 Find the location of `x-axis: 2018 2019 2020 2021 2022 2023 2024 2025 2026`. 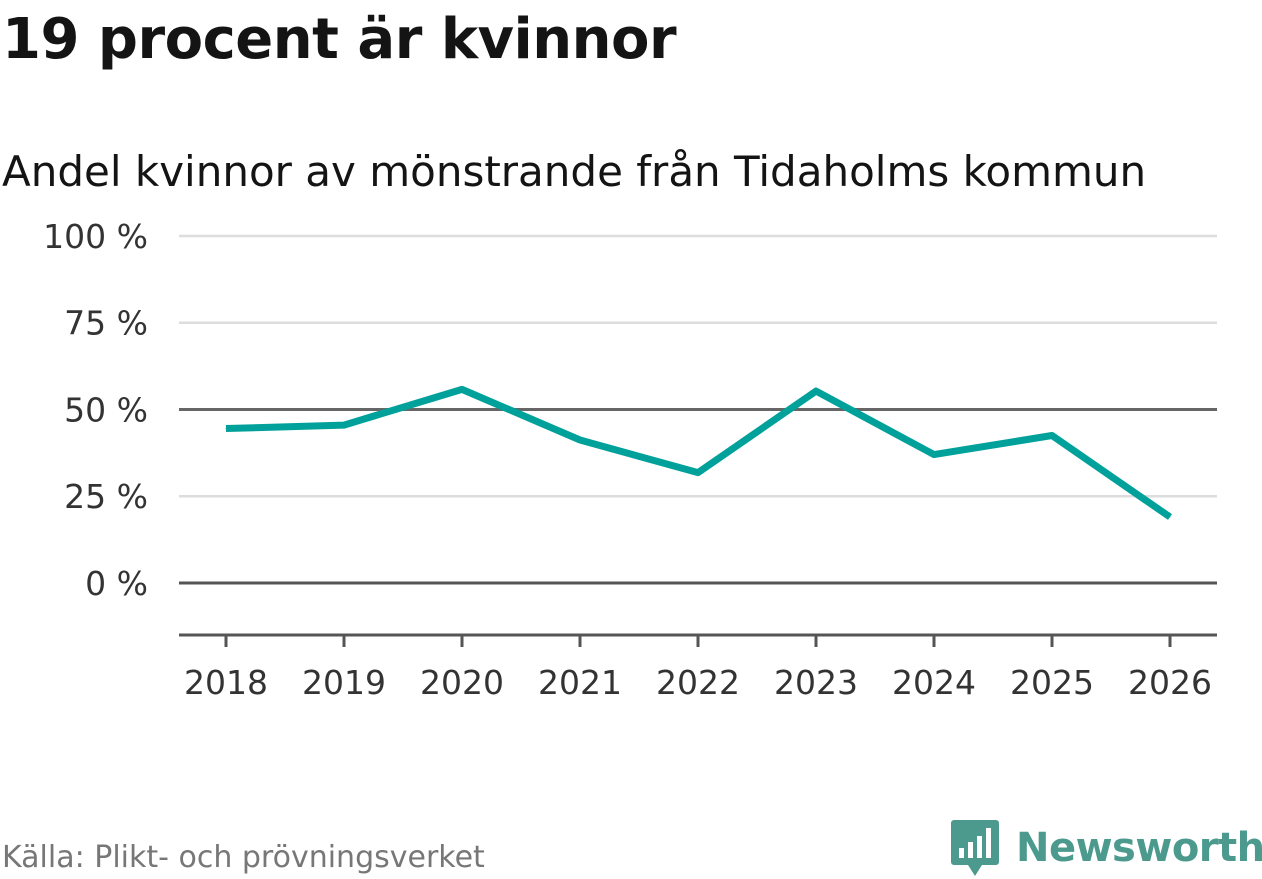

x-axis: 2018 2019 2020 2021 2022 2023 2024 2025 2026 is located at coordinates (698, 667).